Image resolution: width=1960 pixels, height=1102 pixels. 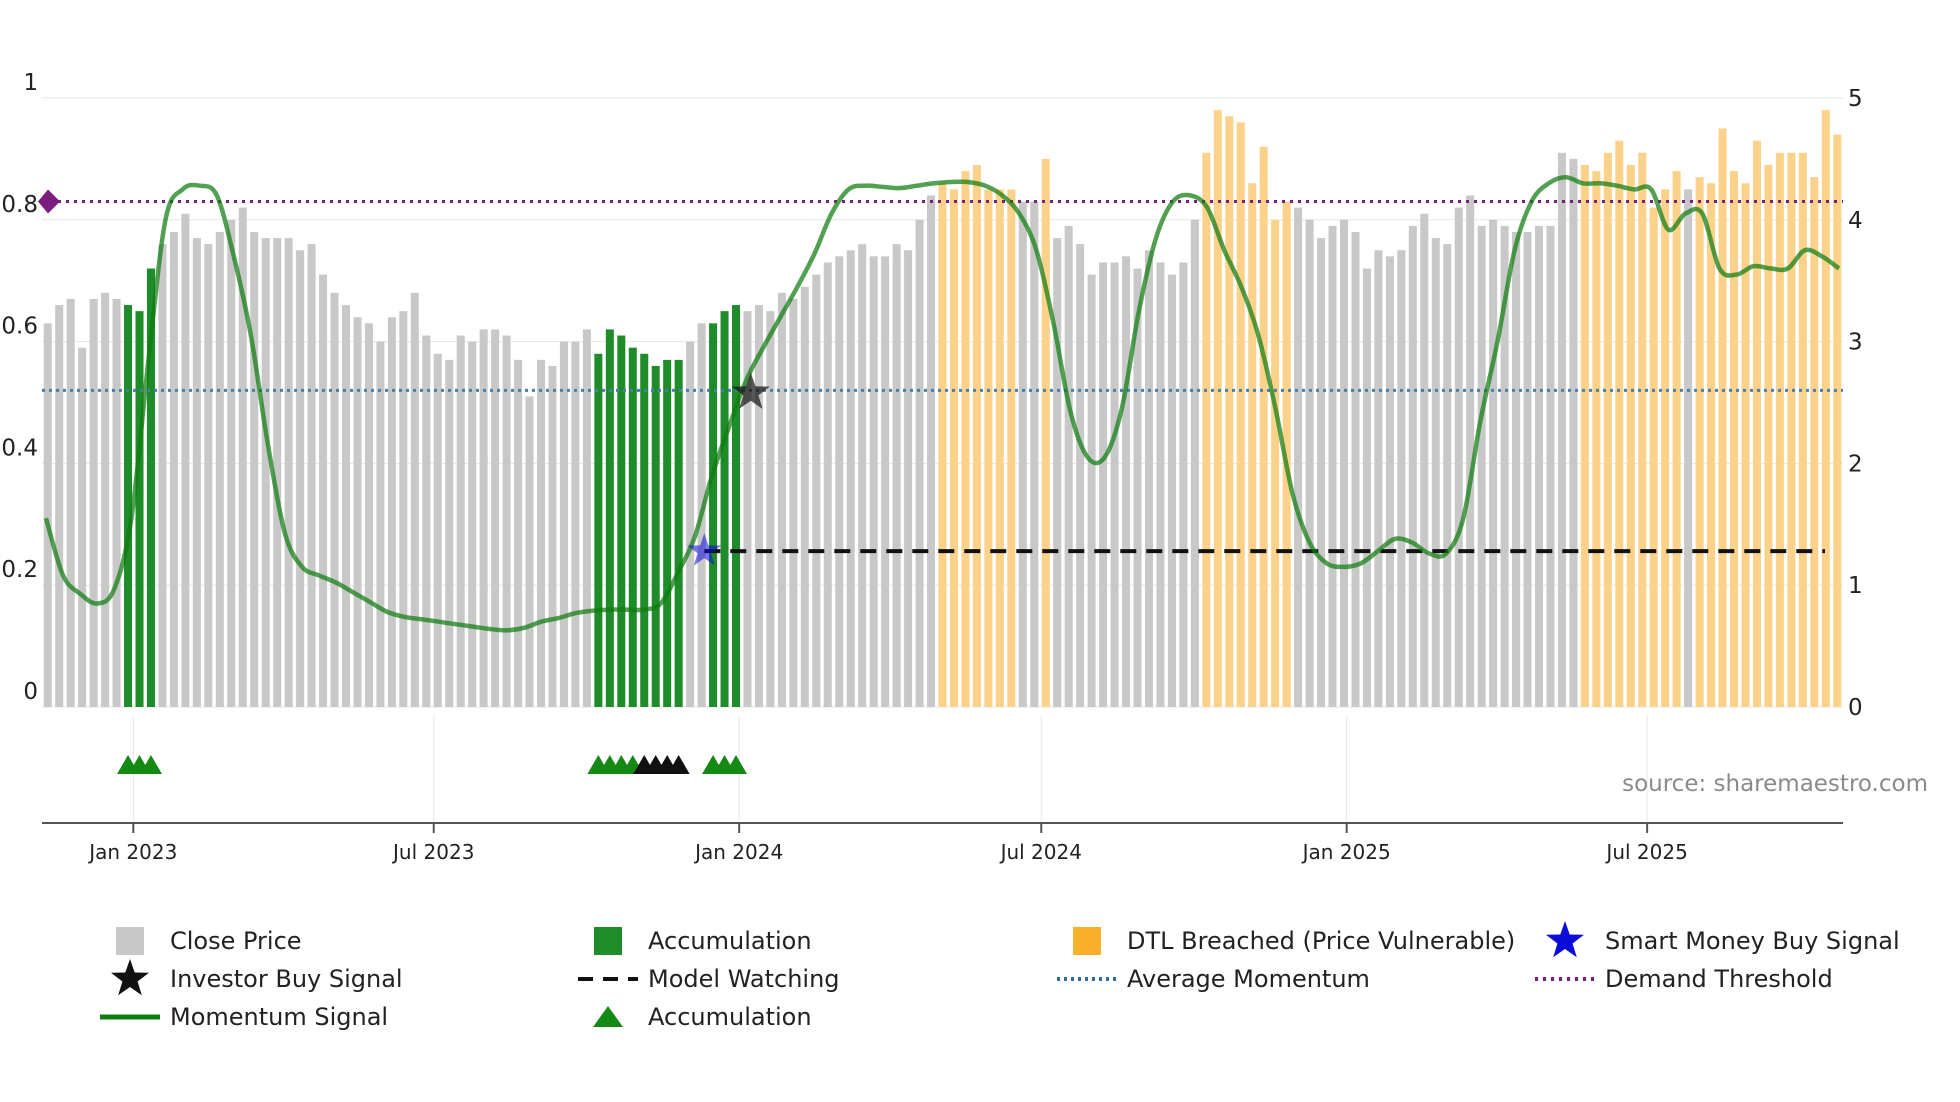 I want to click on legend-label: Momentum Signal, so click(x=279, y=1017).